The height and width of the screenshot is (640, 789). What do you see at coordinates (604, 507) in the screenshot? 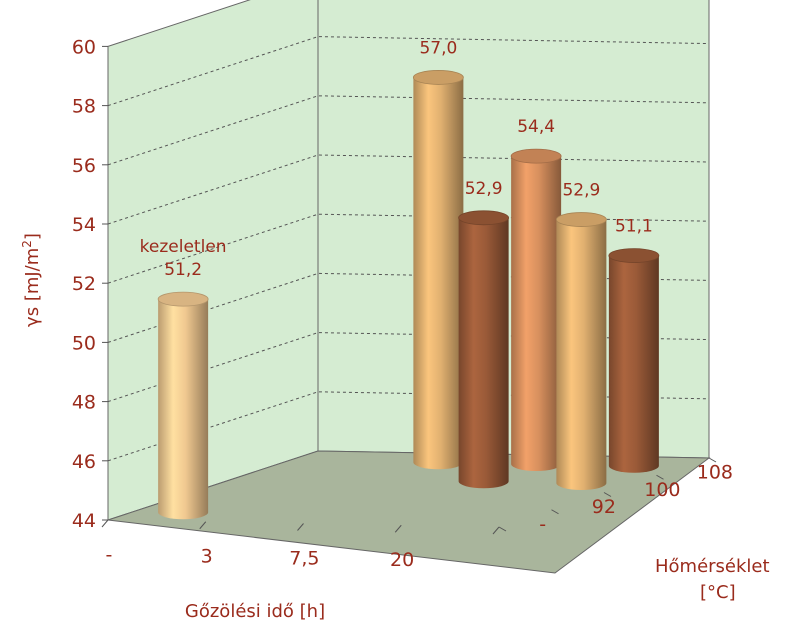
I see `depth-tick-label: 92` at bounding box center [604, 507].